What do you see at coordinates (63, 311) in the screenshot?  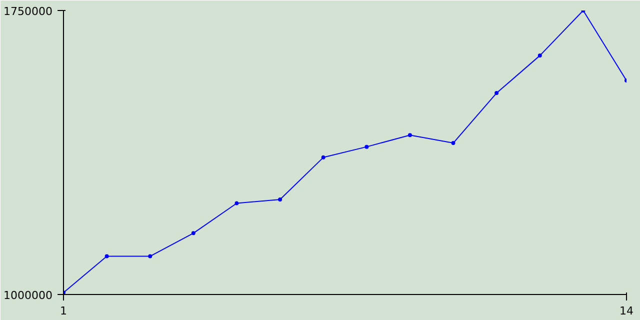 I see `x-tick-label: 1` at bounding box center [63, 311].